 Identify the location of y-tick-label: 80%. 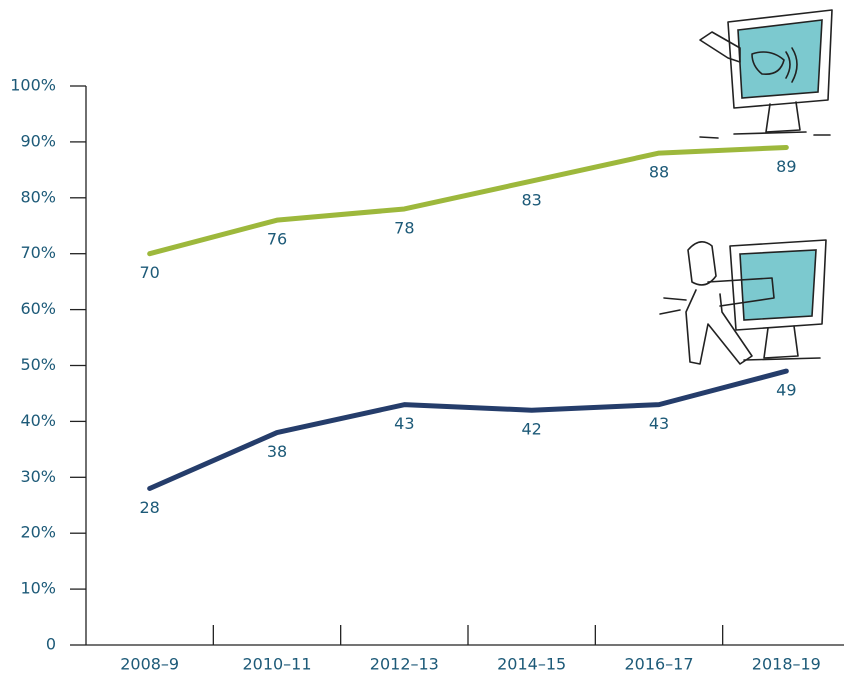
(38, 196).